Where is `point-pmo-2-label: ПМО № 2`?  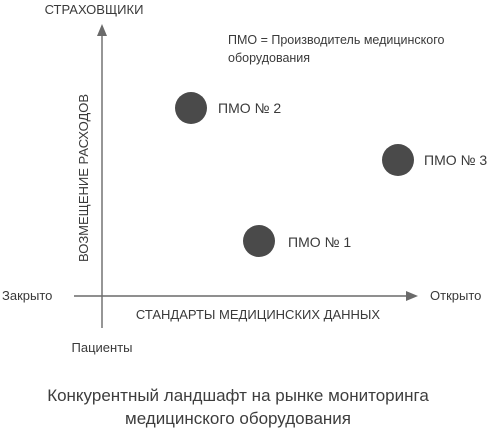
point-pmo-2-label: ПМО № 2 is located at coordinates (249, 108).